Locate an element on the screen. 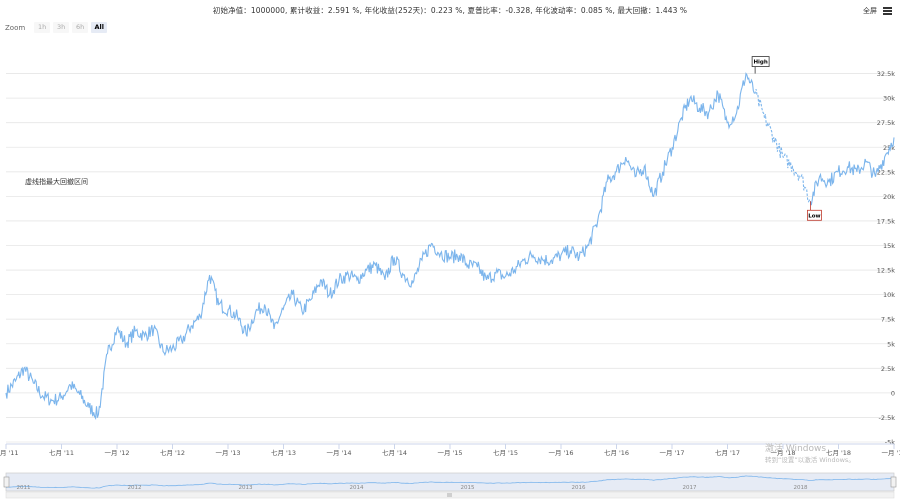  navigator: 2011 2012 2013 2014 2015 2016 2017 2018 is located at coordinates (450, 485).